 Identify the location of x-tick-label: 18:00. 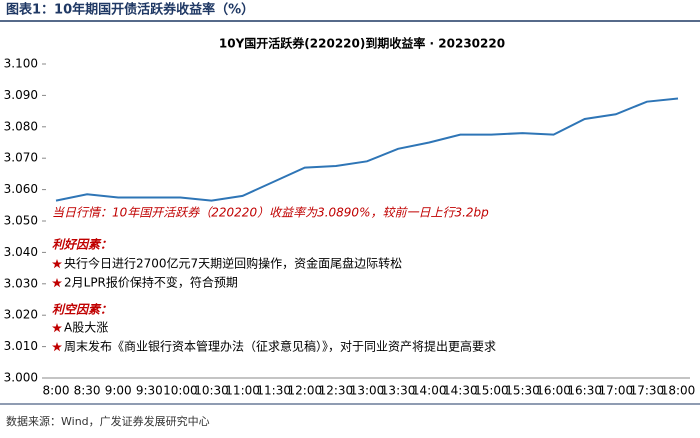
(678, 391).